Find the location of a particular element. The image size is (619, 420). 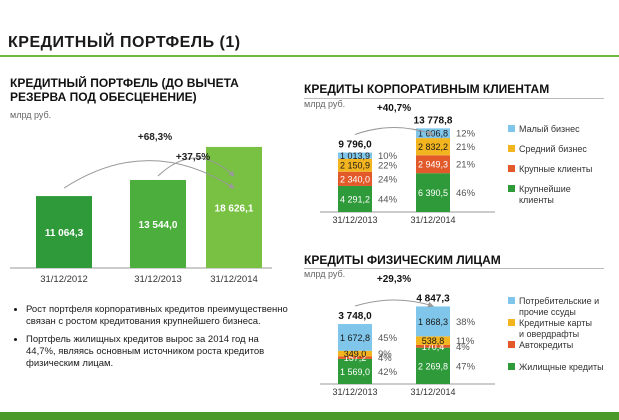

legend-label: Потребительские и is located at coordinates (559, 301).